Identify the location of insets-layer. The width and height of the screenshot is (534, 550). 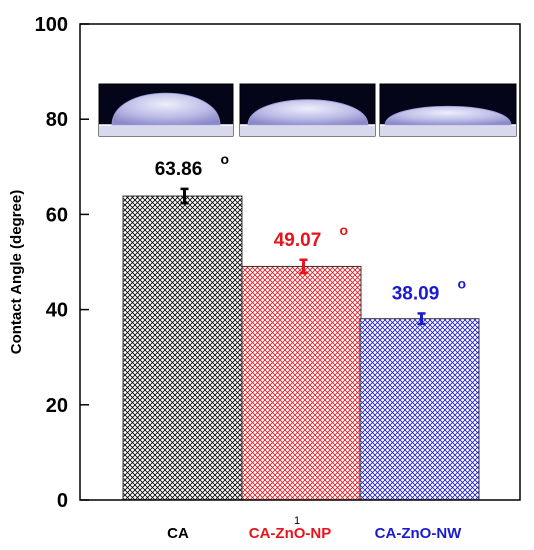
(307, 110).